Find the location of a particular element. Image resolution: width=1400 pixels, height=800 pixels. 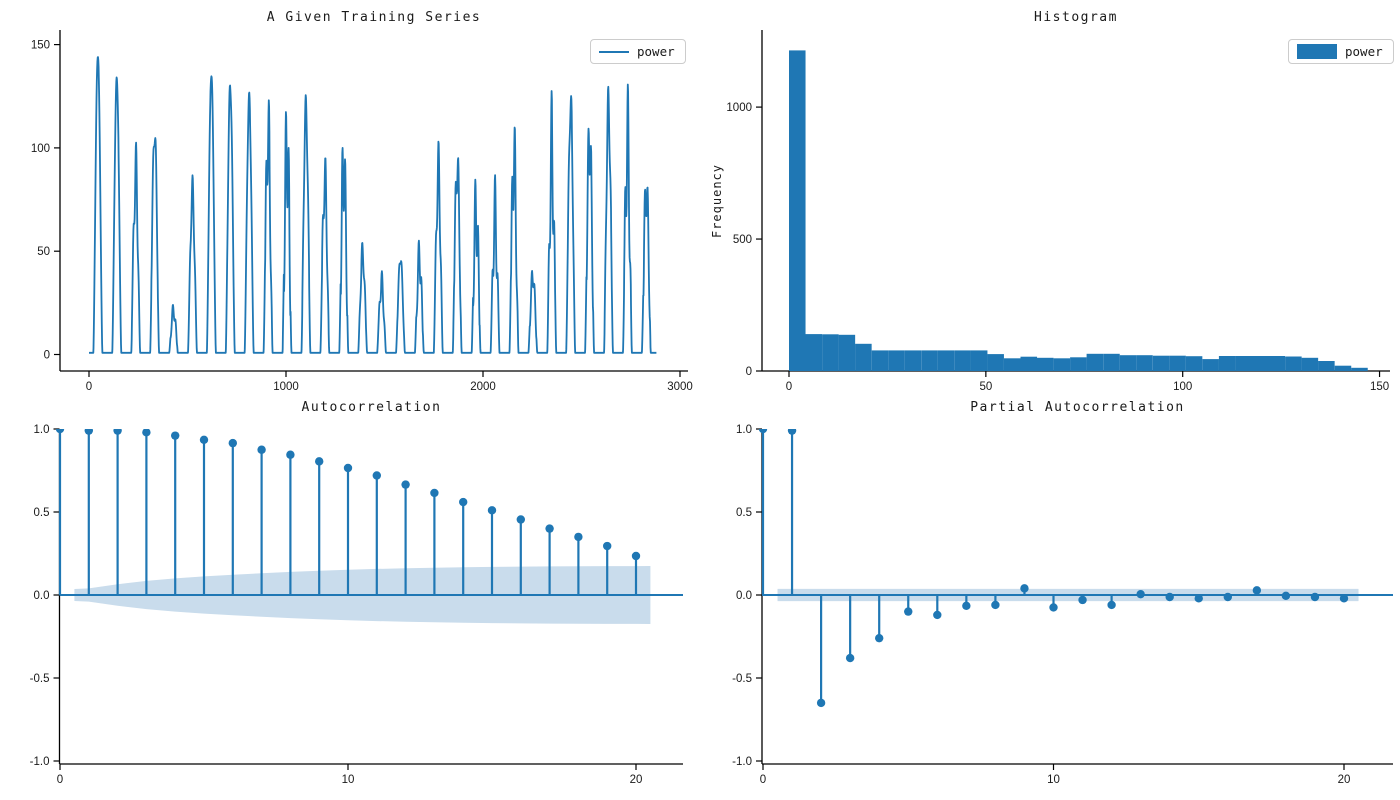

histogram-title: Histogram is located at coordinates (1076, 17).